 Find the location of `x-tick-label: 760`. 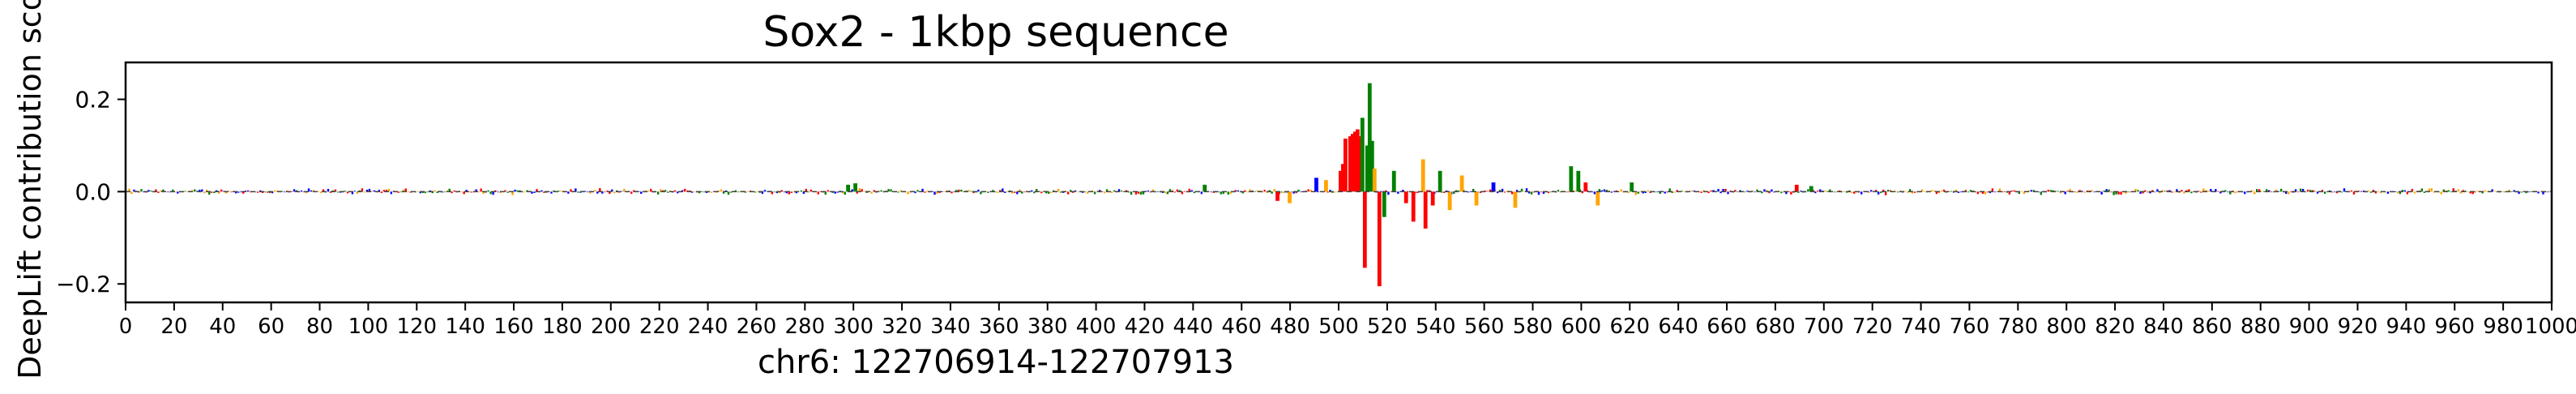

x-tick-label: 760 is located at coordinates (1970, 327).